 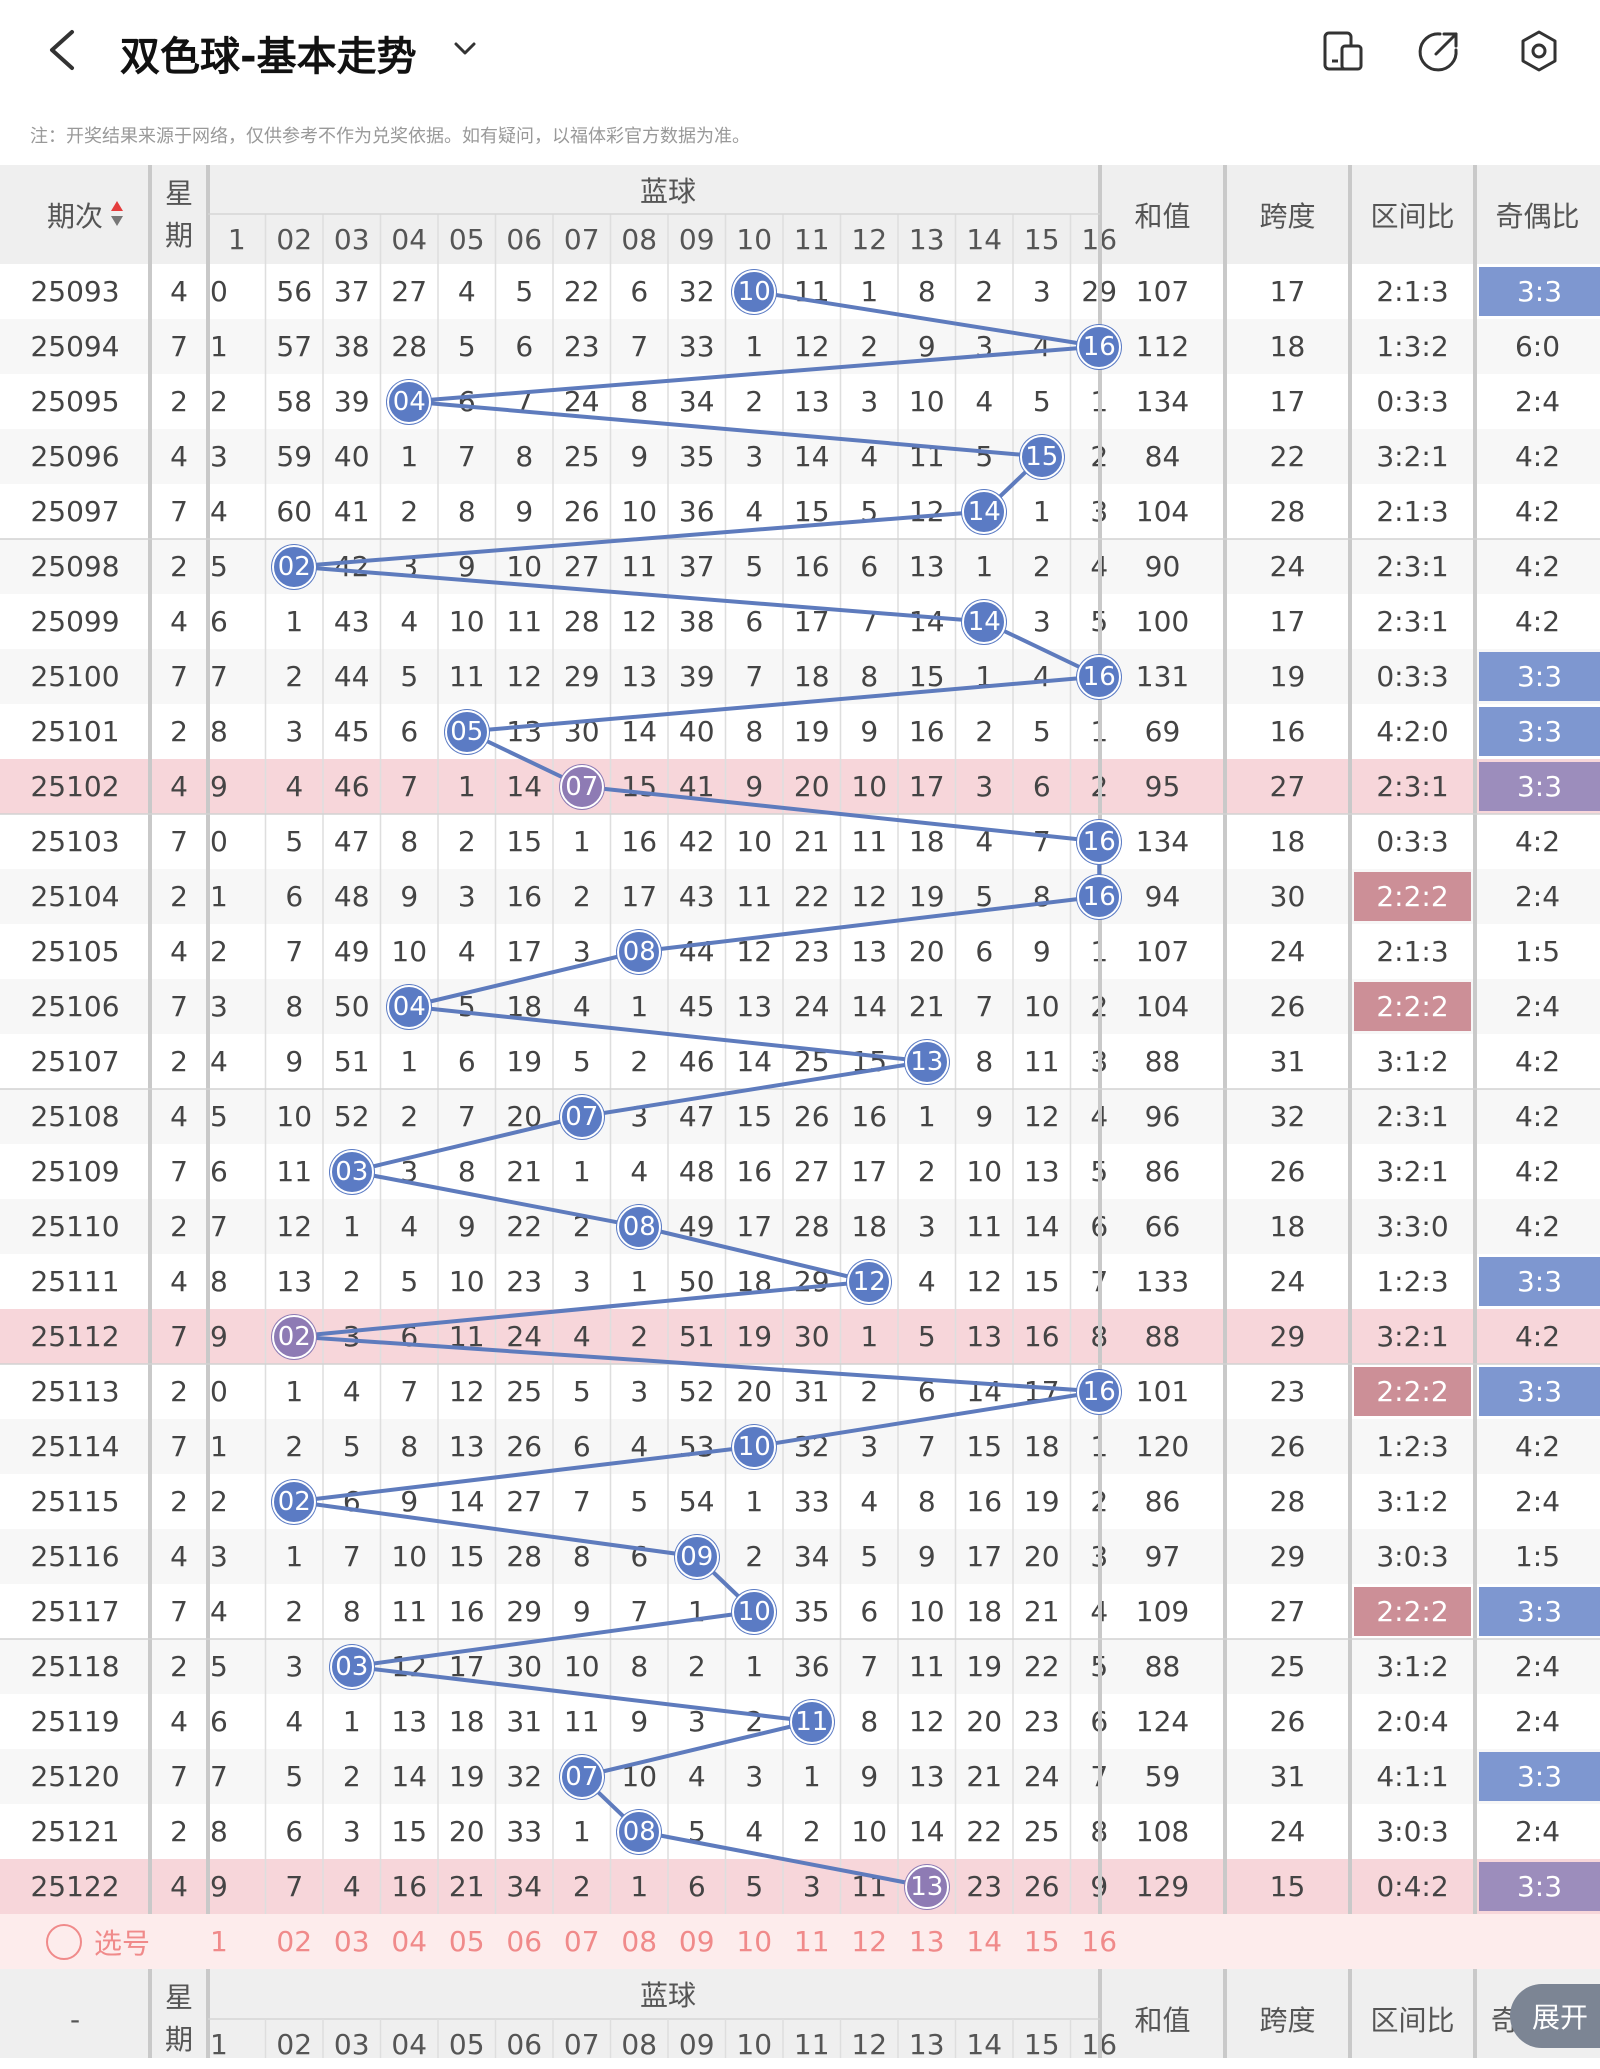 What do you see at coordinates (117, 214) in the screenshot?
I see `sort-icon` at bounding box center [117, 214].